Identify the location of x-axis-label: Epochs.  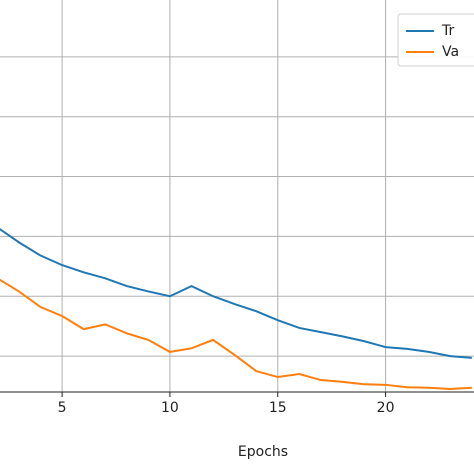
(263, 452).